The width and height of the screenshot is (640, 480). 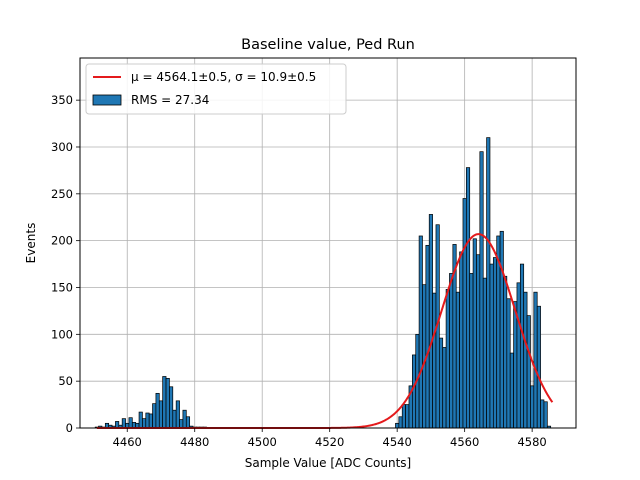 What do you see at coordinates (62, 287) in the screenshot?
I see `y-tick-label: 150` at bounding box center [62, 287].